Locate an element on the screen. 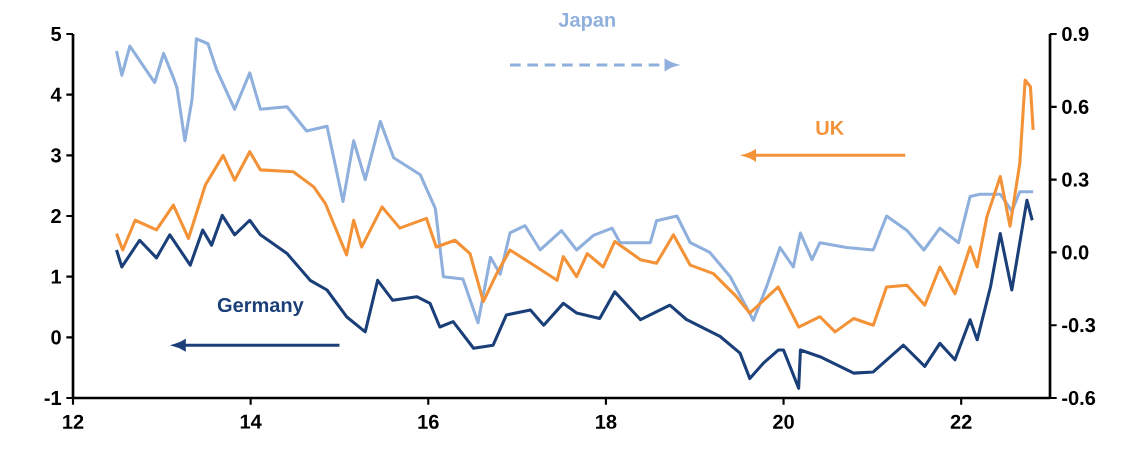 The width and height of the screenshot is (1132, 451). y2-tick-label: 0.9 is located at coordinates (1075, 34).